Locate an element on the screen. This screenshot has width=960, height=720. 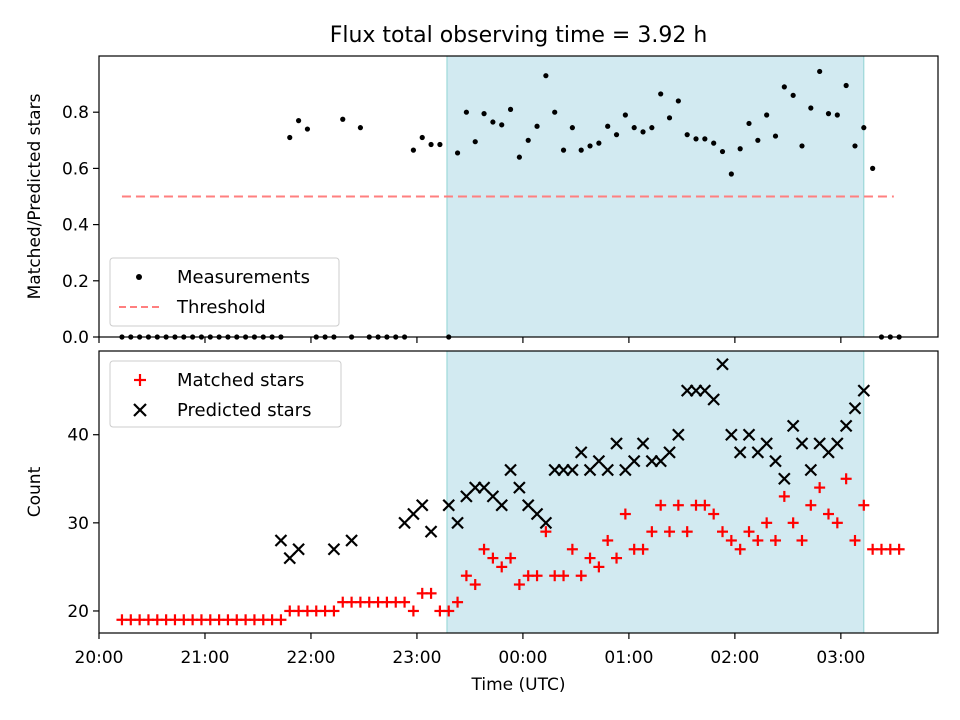
bottom-y-axis-label: Count is located at coordinates (35, 491).